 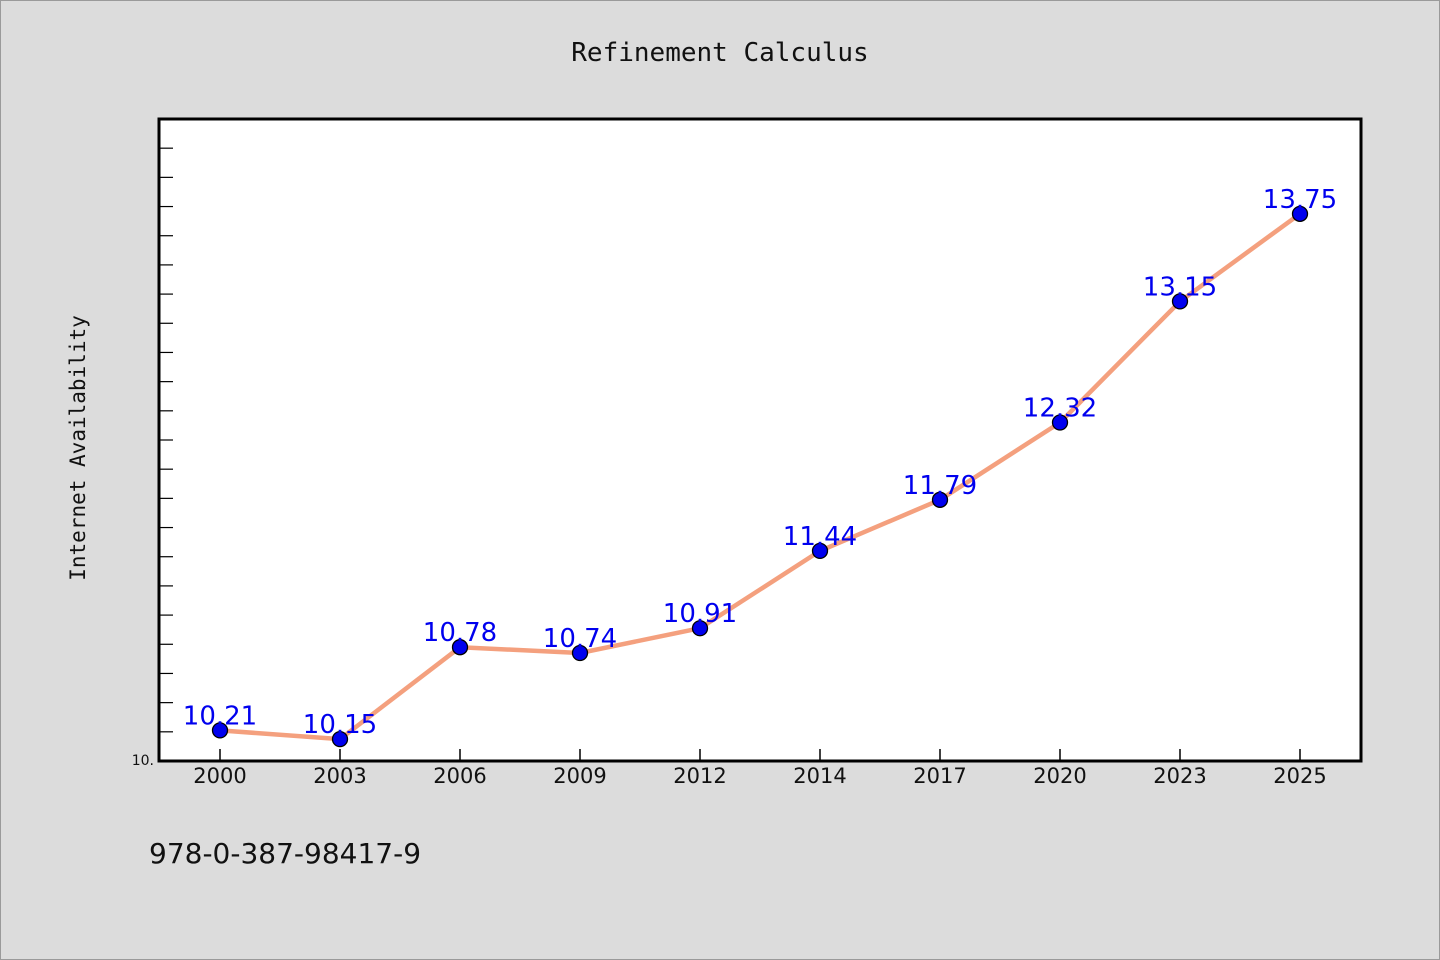 I want to click on x-tick-label: 2023, so click(x=1179, y=776).